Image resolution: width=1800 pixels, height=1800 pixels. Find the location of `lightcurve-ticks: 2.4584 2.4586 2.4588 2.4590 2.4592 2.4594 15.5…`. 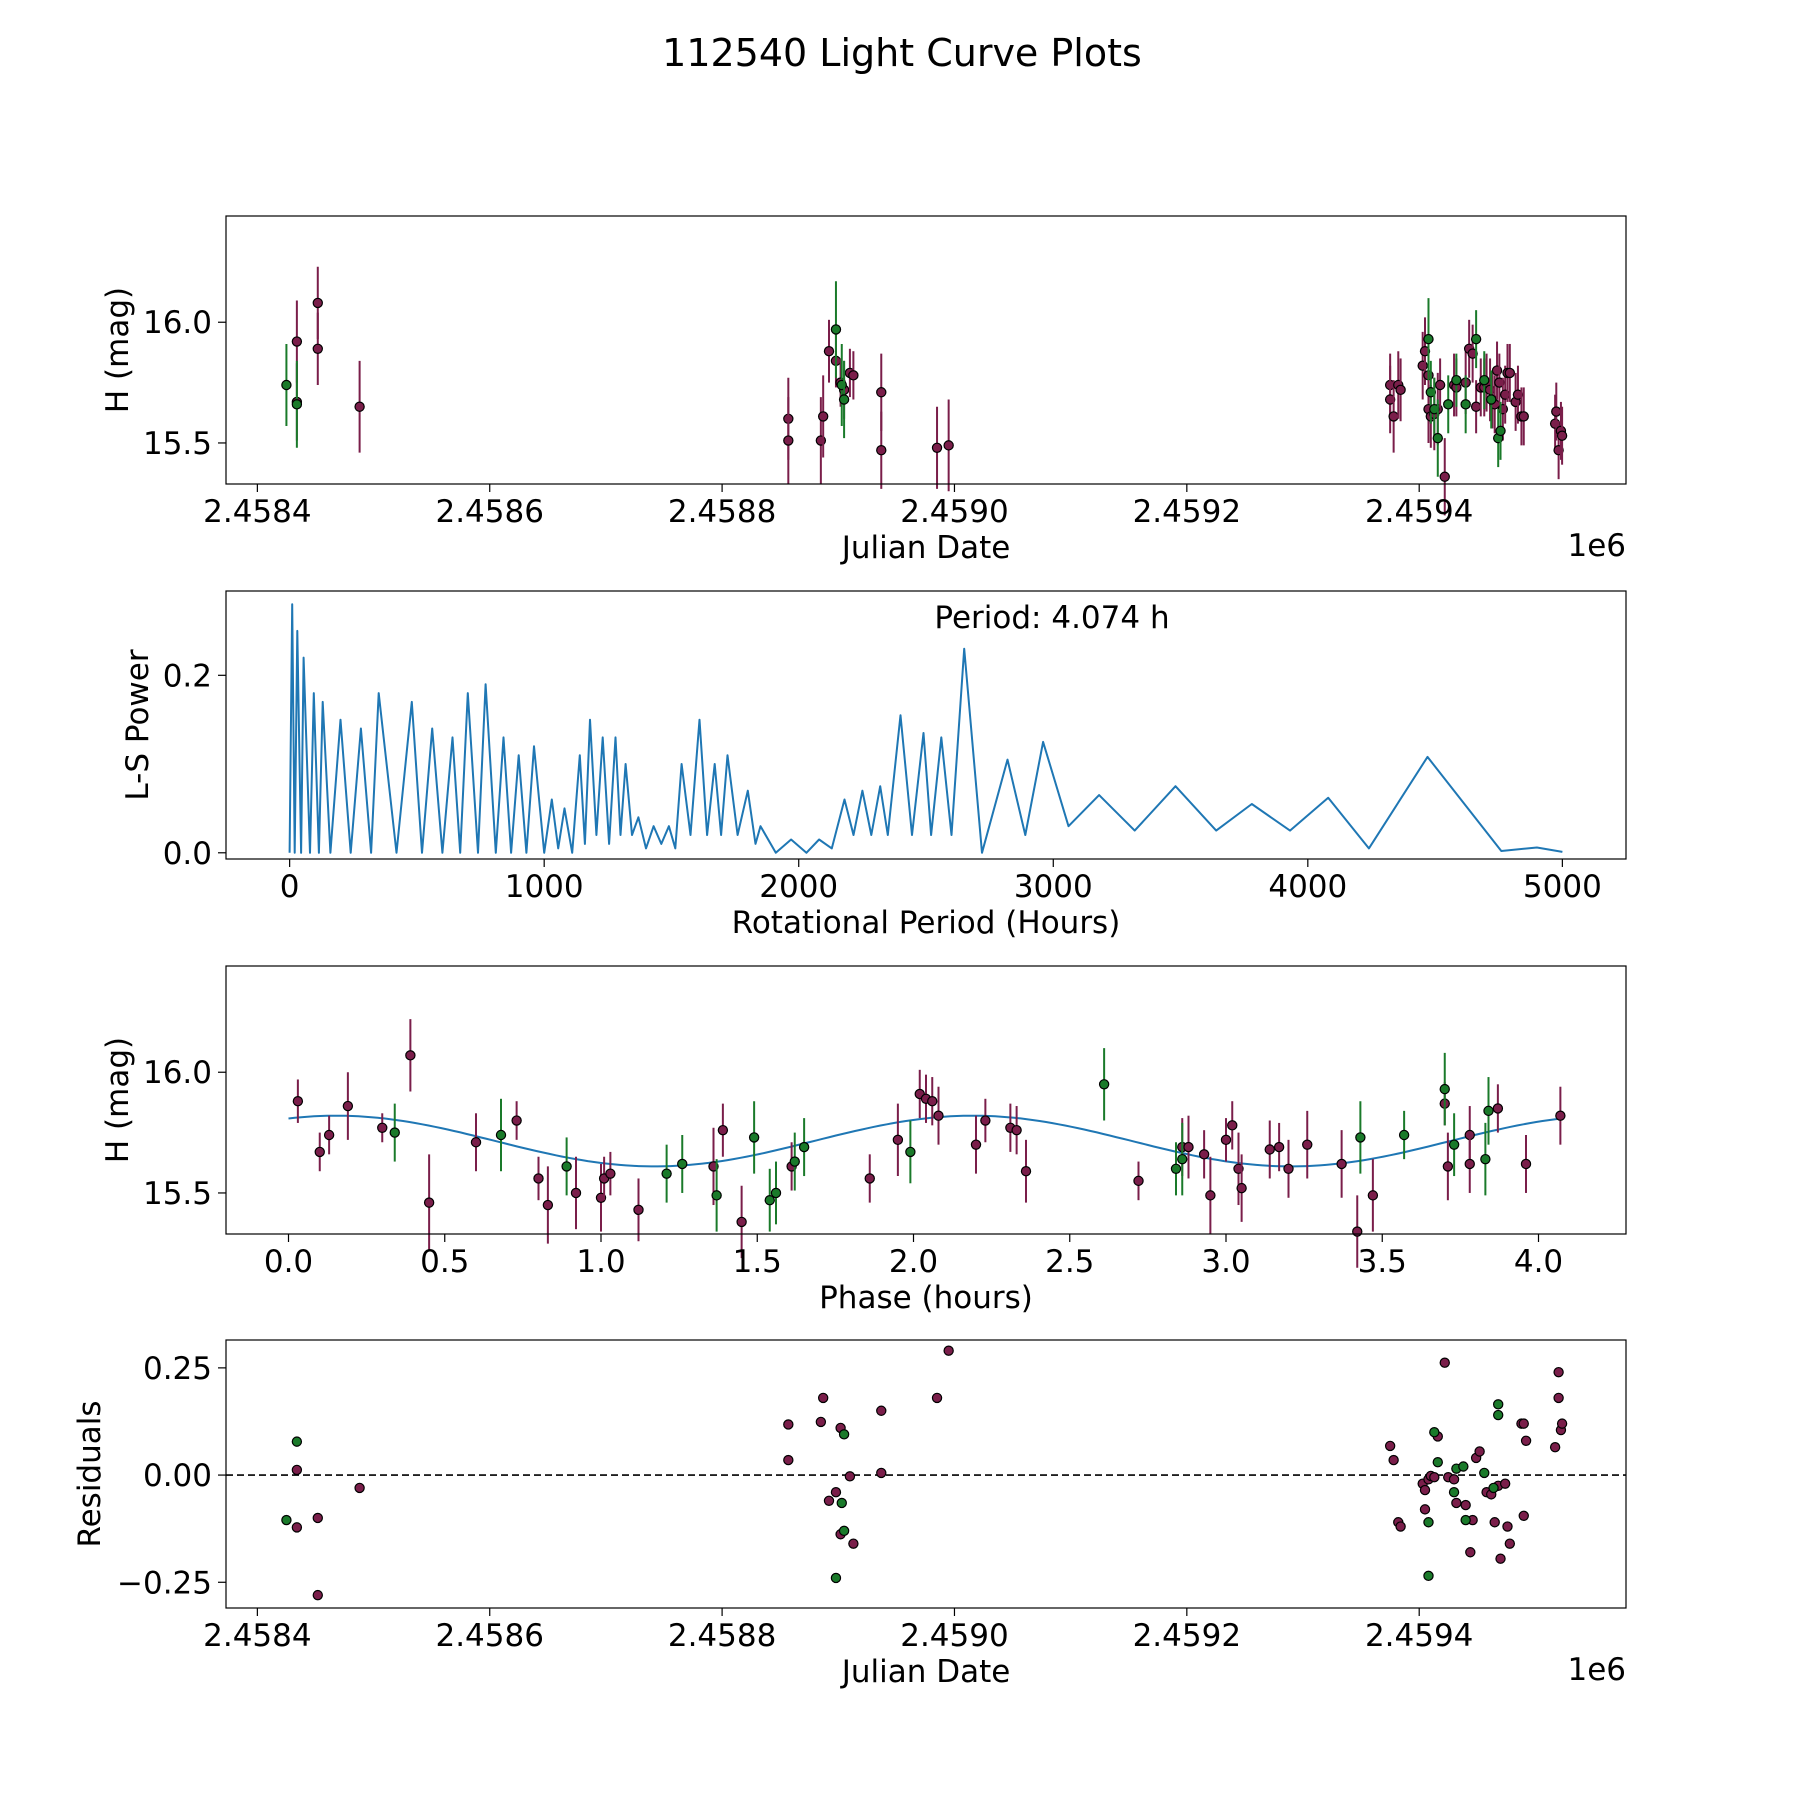

lightcurve-ticks: 2.4584 2.4586 2.4588 2.4590 2.4592 2.4594 15.5… is located at coordinates (808, 417).